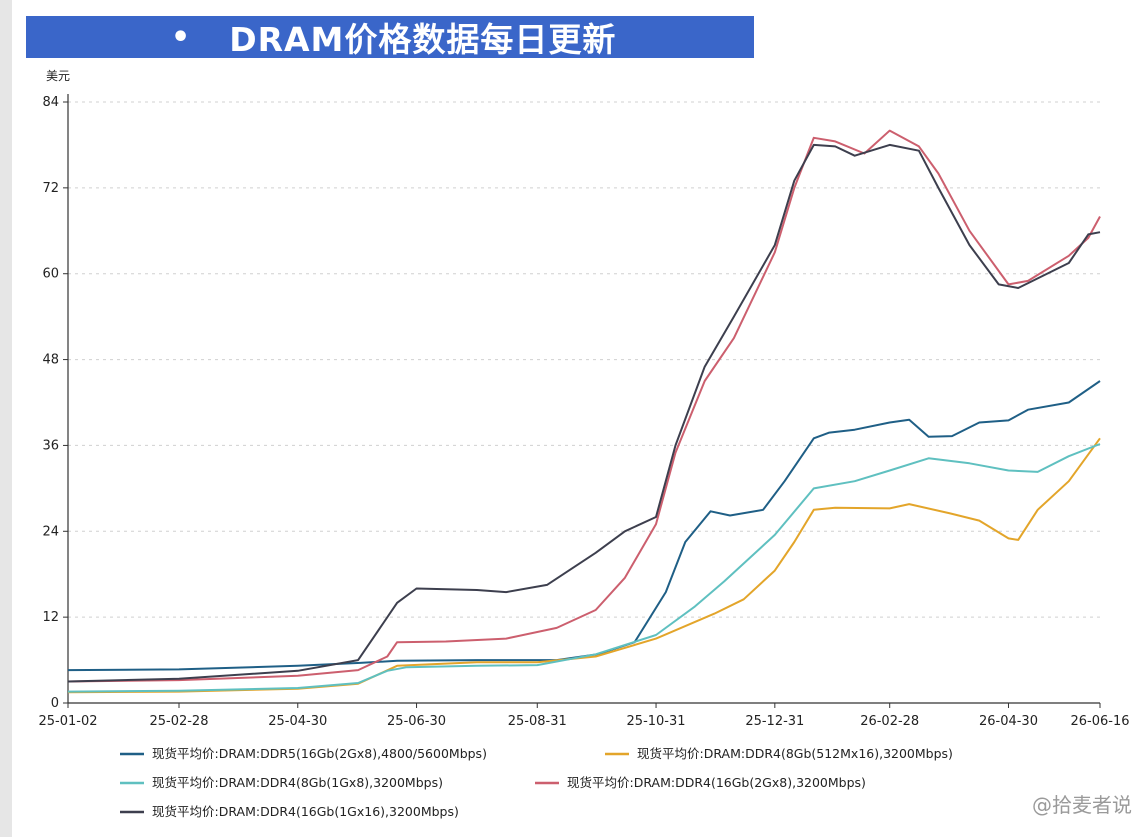  Describe the element at coordinates (305, 811) in the screenshot. I see `legend-entry-5: 现货平均价:DRAM:DDR4(16Gb(1Gx16),3200Mbps)` at that location.